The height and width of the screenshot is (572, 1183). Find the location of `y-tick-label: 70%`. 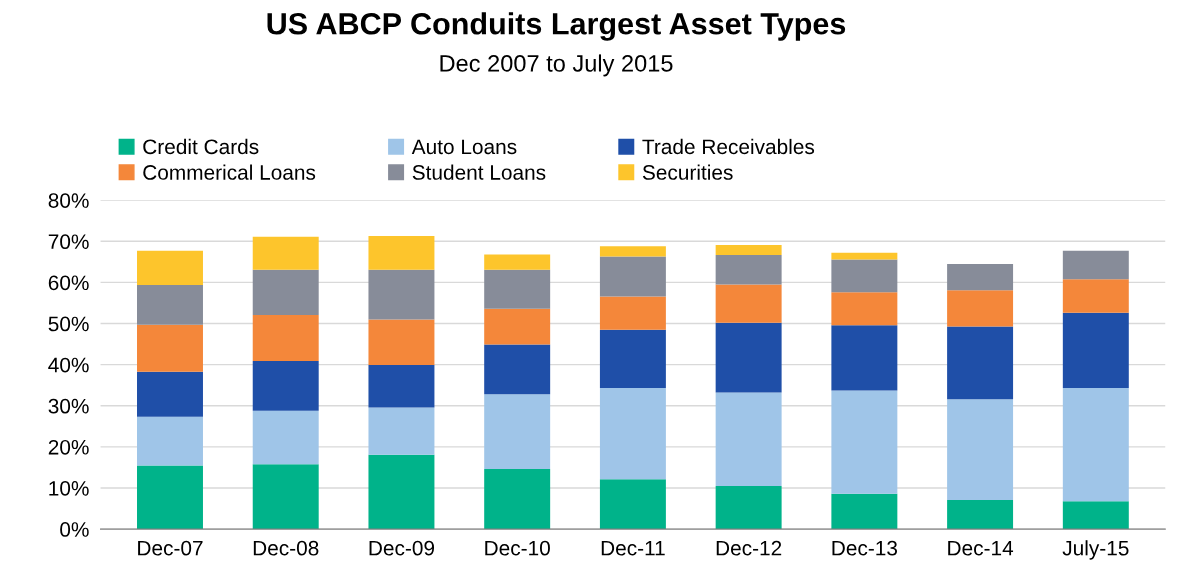

y-tick-label: 70% is located at coordinates (68, 242).